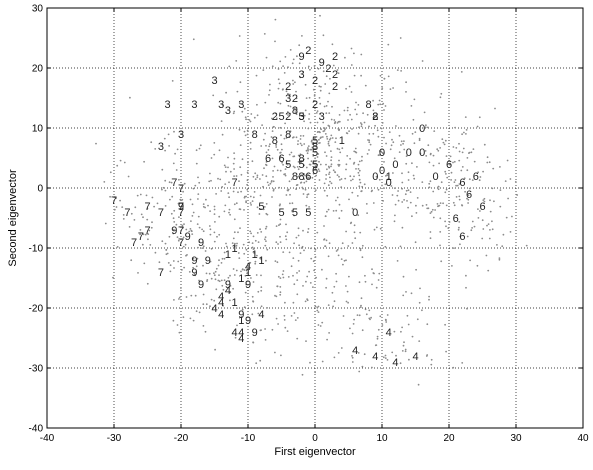 This screenshot has width=593, height=470. Describe the element at coordinates (161, 273) in the screenshot. I see `digit-label-7: 7` at that location.